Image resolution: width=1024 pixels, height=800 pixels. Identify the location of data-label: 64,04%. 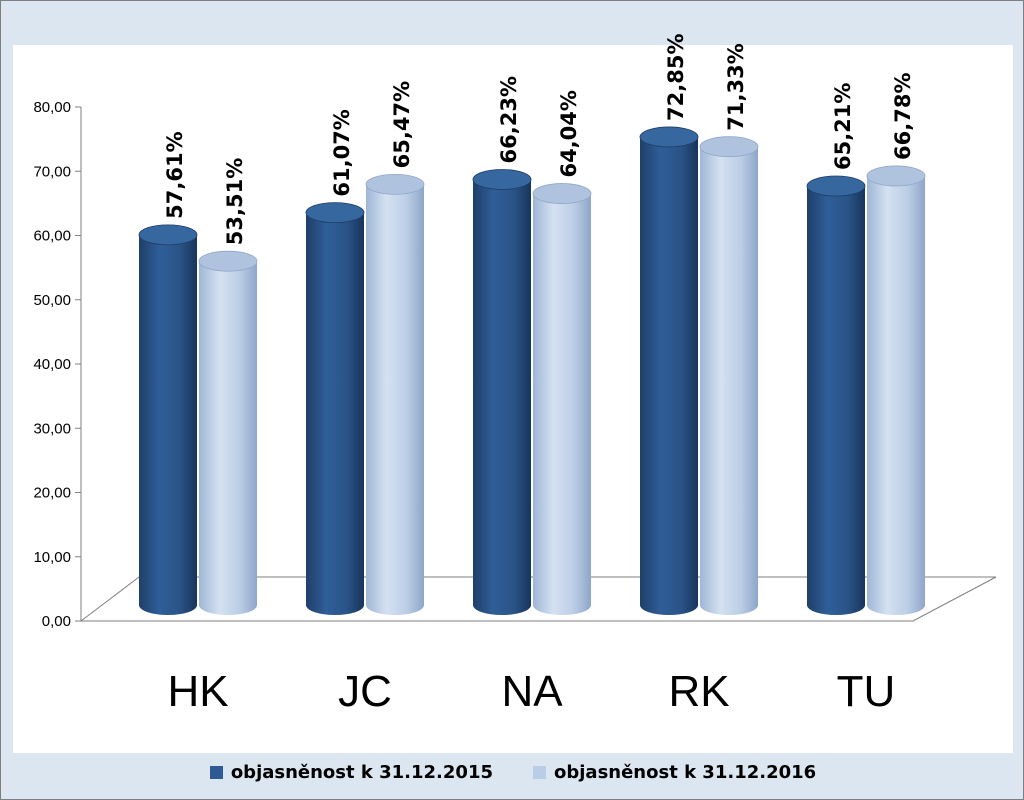
(569, 133).